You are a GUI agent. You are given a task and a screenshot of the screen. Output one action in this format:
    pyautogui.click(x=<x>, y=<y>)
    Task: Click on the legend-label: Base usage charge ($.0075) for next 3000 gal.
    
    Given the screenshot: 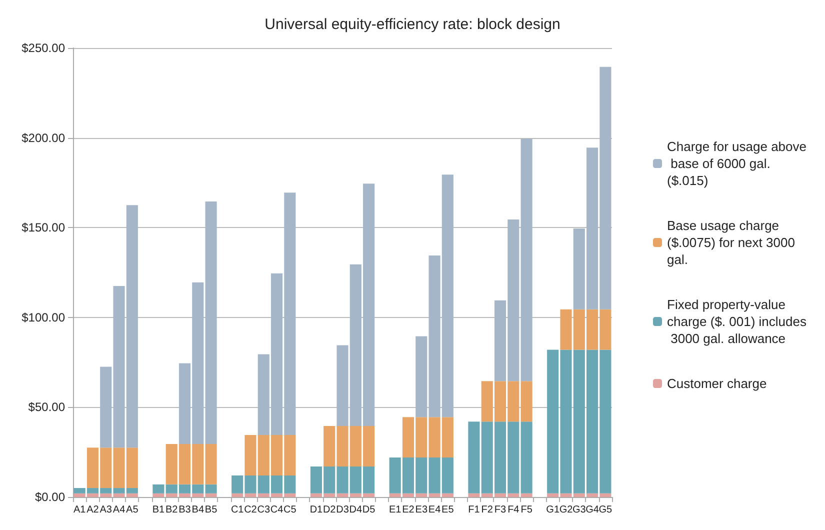 What is the action you would take?
    pyautogui.click(x=733, y=242)
    